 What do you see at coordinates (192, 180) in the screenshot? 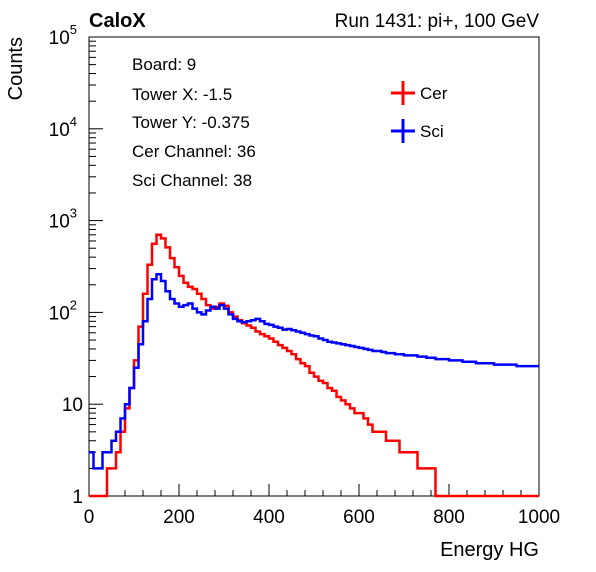
I see `info-sci-channel: Sci Channel: 38` at bounding box center [192, 180].